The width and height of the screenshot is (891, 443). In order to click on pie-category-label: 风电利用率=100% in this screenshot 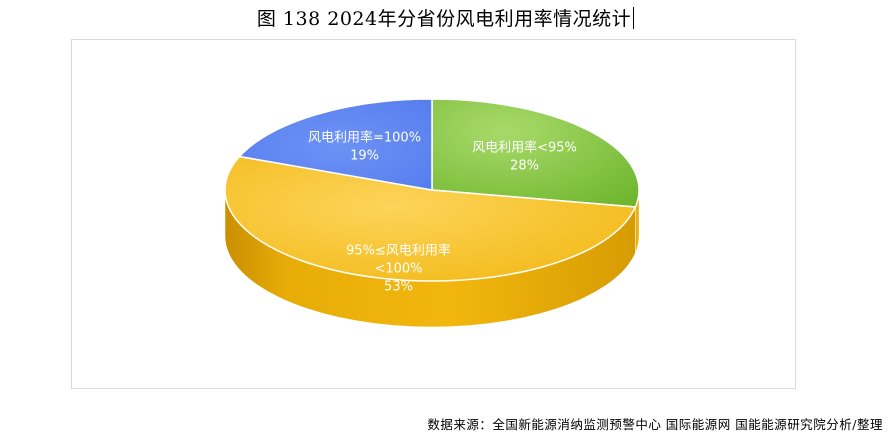, I will do `click(364, 137)`.